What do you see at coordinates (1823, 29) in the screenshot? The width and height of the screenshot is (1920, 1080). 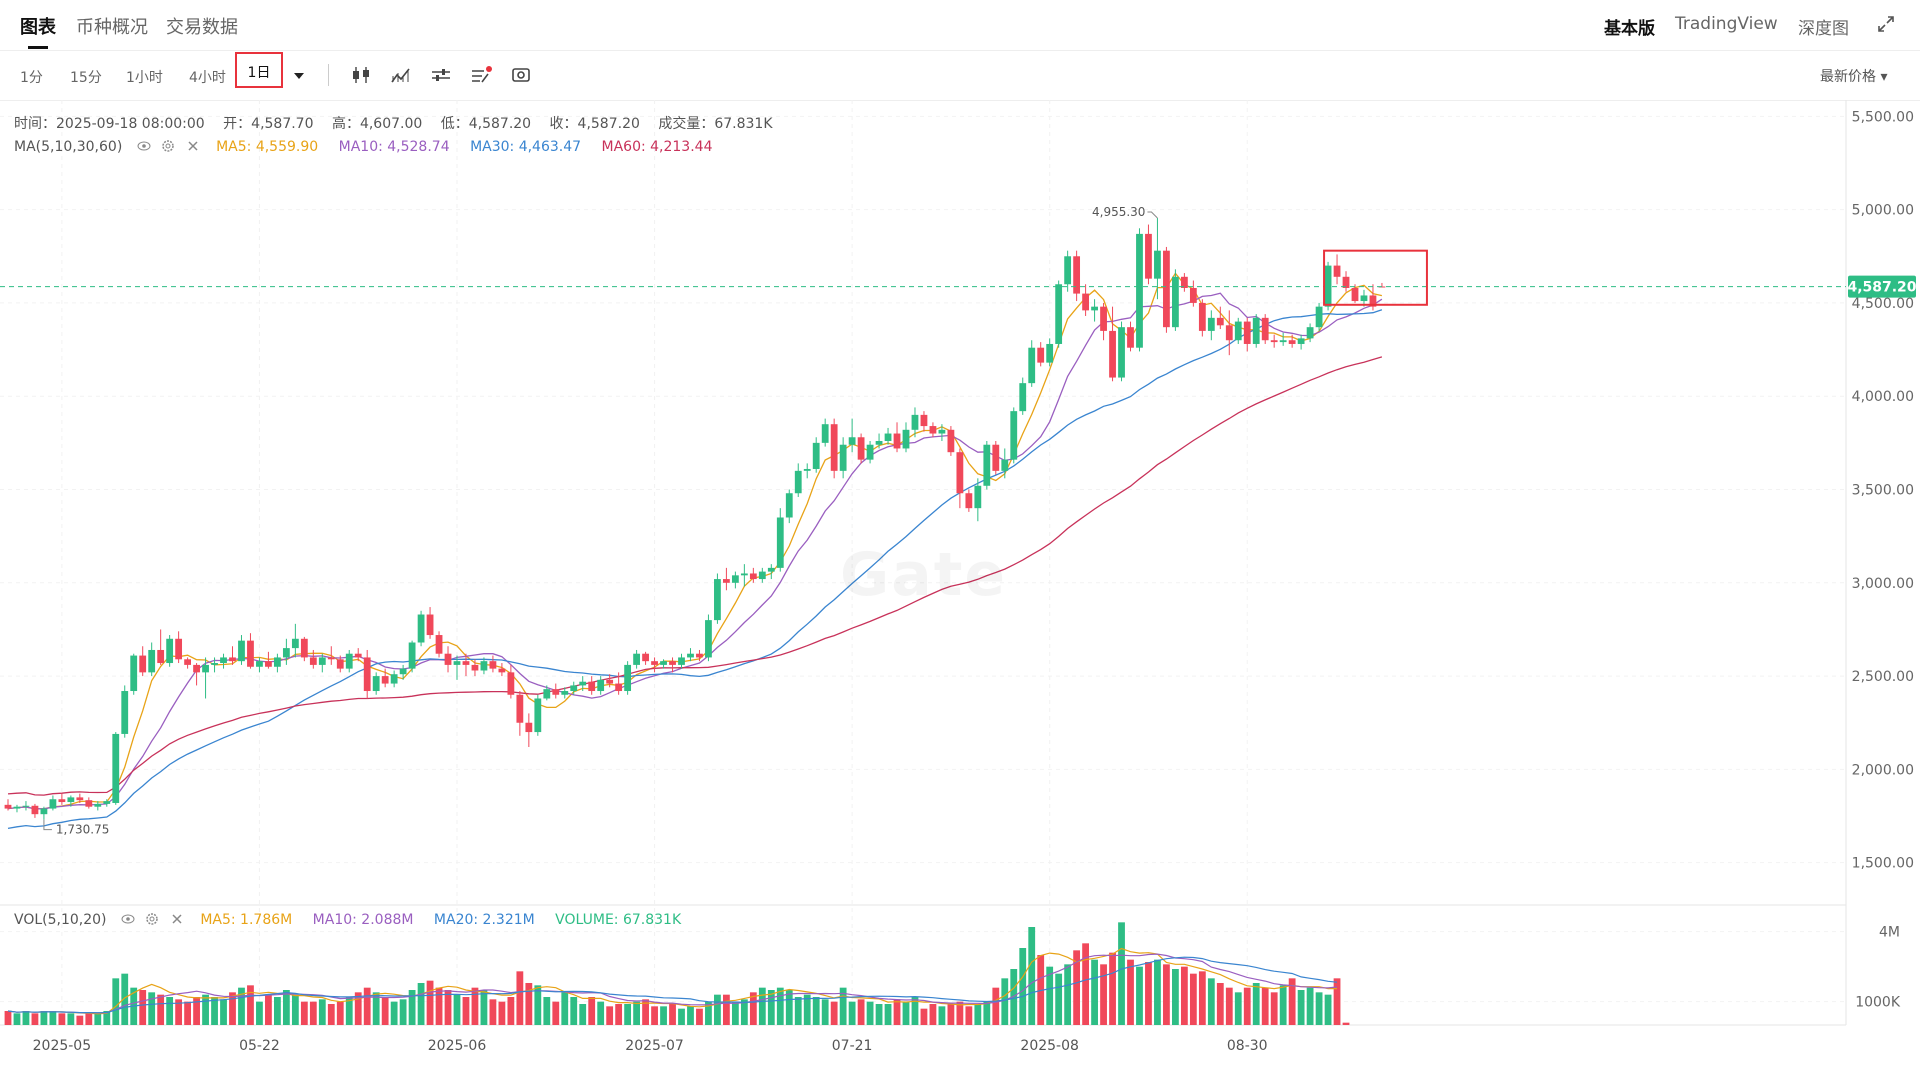 I see `tab-depth-chart: 深度图` at bounding box center [1823, 29].